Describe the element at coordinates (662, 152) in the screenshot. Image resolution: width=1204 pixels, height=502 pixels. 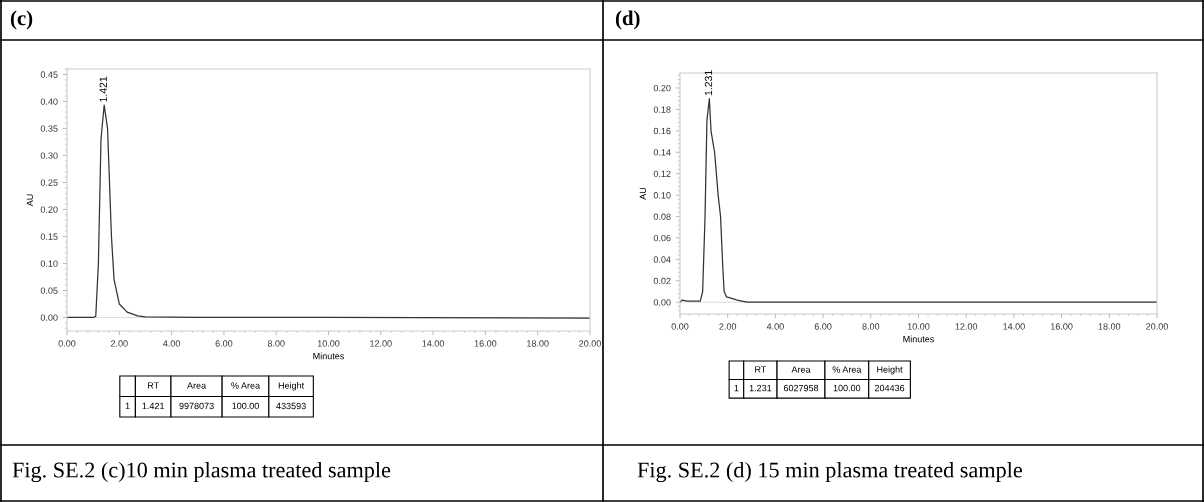
I see `y-tick-label: 0.14` at that location.